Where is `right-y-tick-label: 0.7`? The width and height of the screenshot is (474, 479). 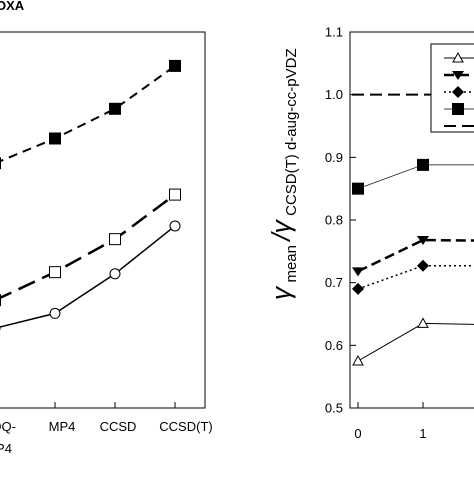
right-y-tick-label: 0.7 is located at coordinates (334, 282).